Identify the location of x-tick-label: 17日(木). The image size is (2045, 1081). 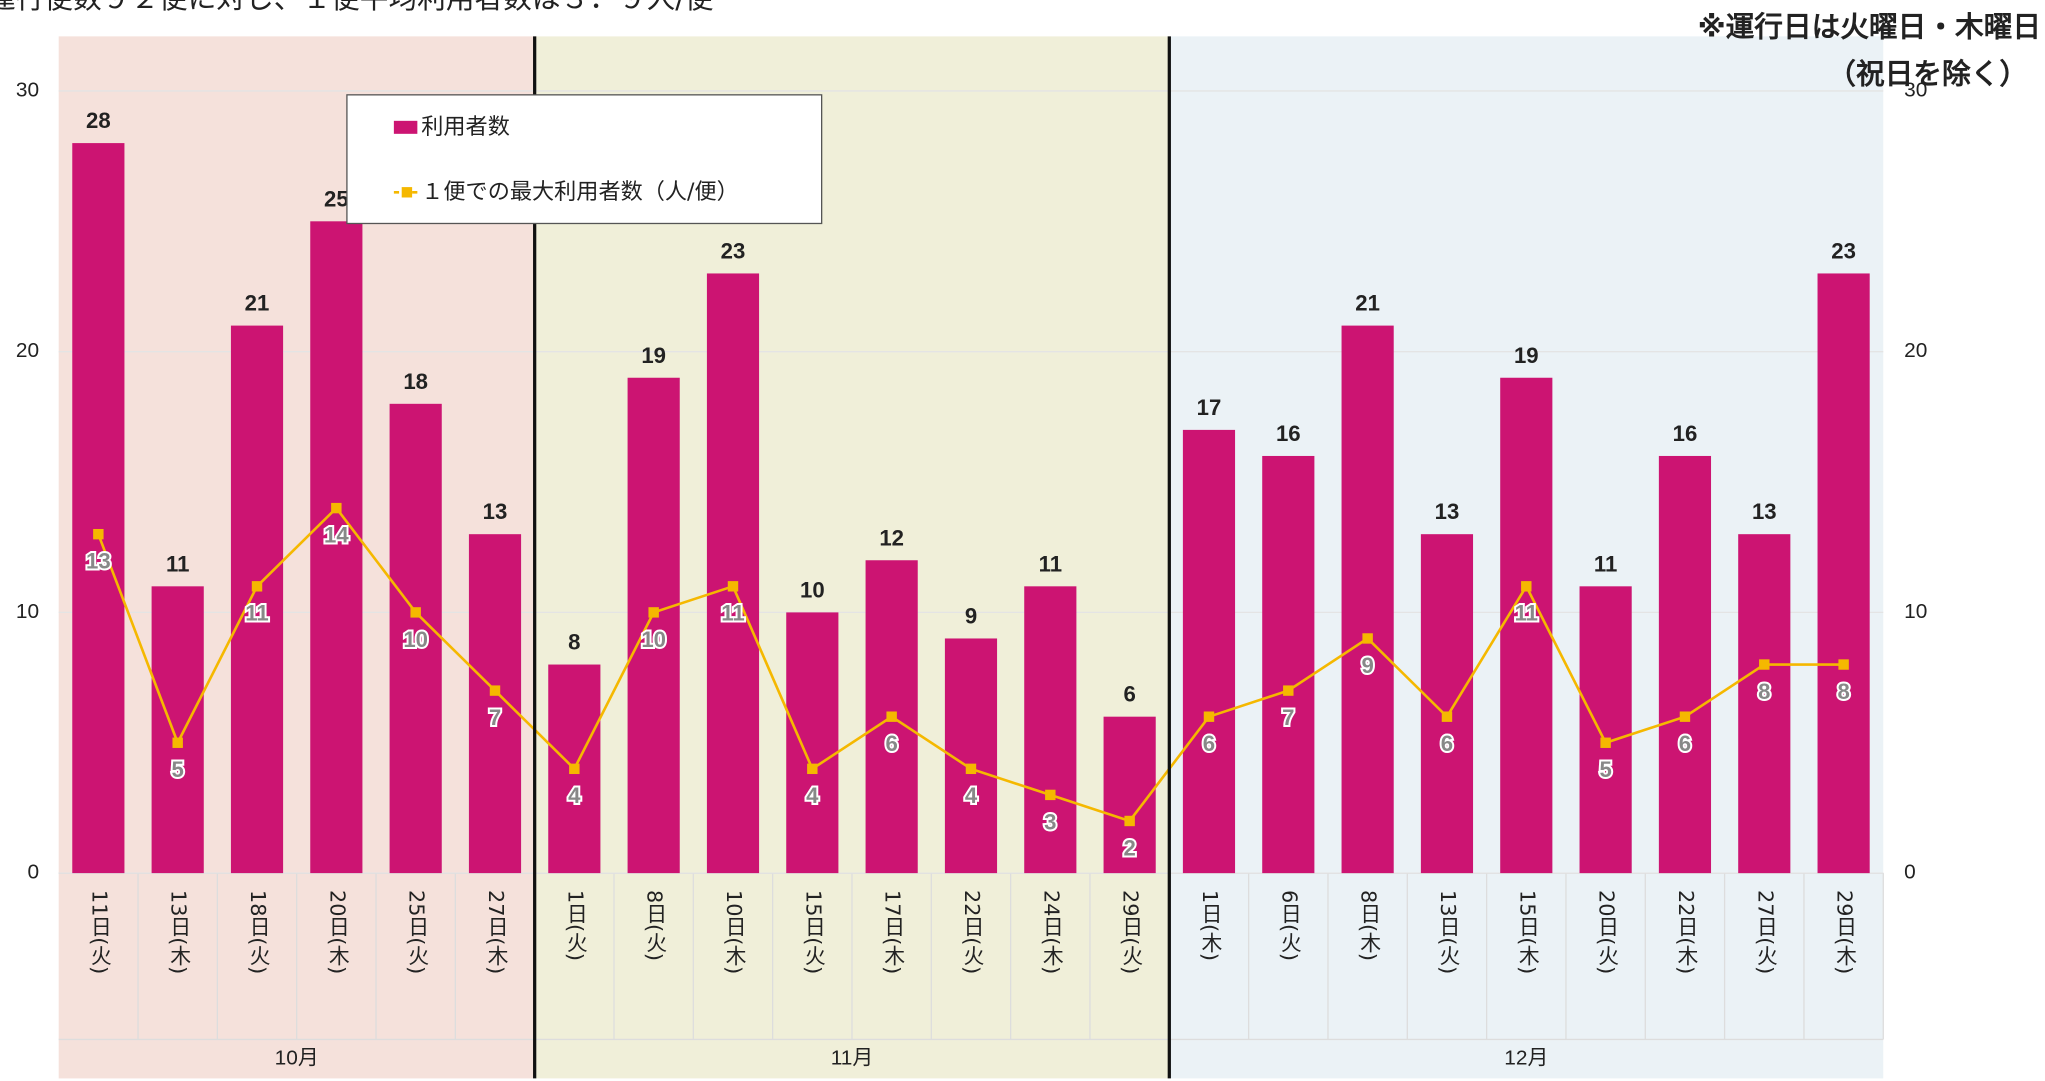
(893, 932).